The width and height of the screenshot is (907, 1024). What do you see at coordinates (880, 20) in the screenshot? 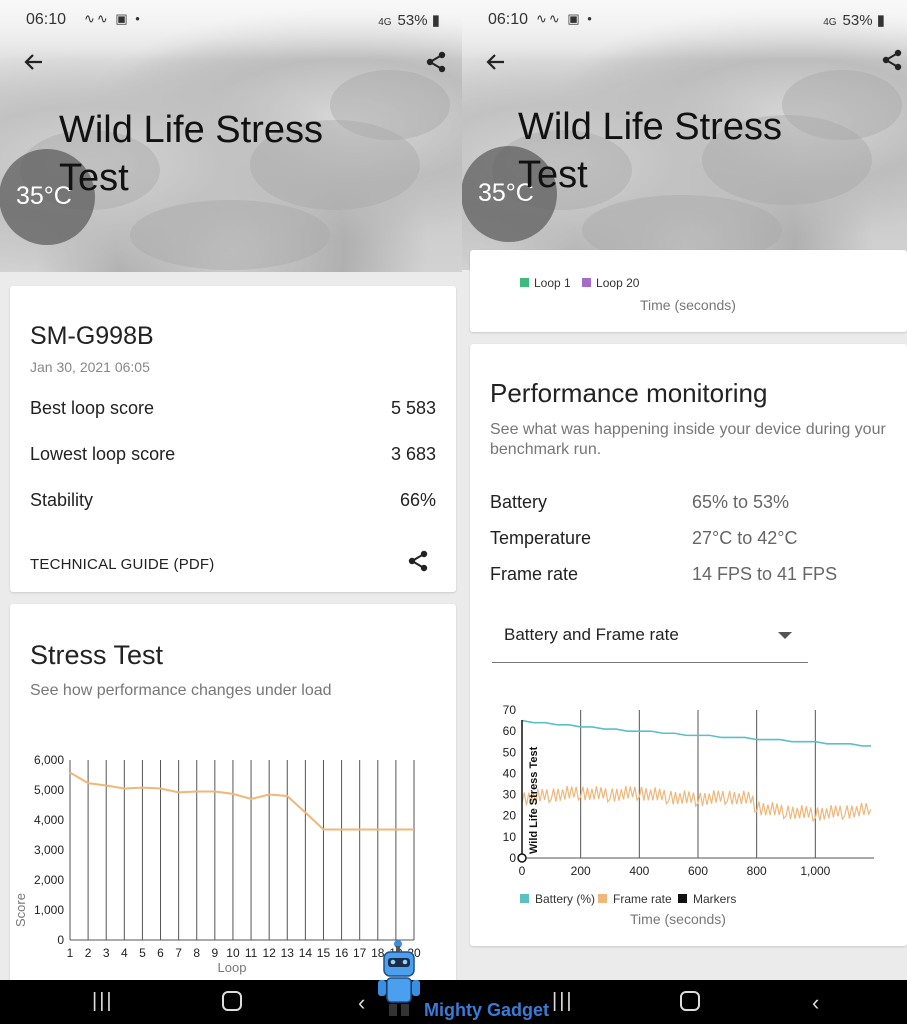
I see `battery-icon: ▮` at bounding box center [880, 20].